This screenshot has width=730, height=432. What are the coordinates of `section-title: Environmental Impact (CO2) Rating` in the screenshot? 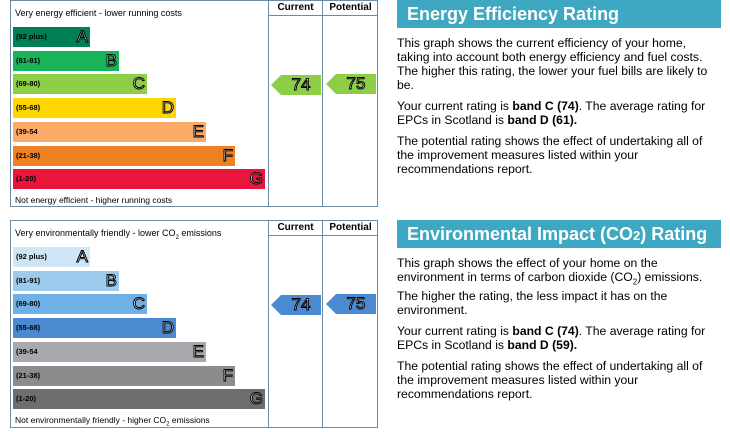 It's located at (559, 234).